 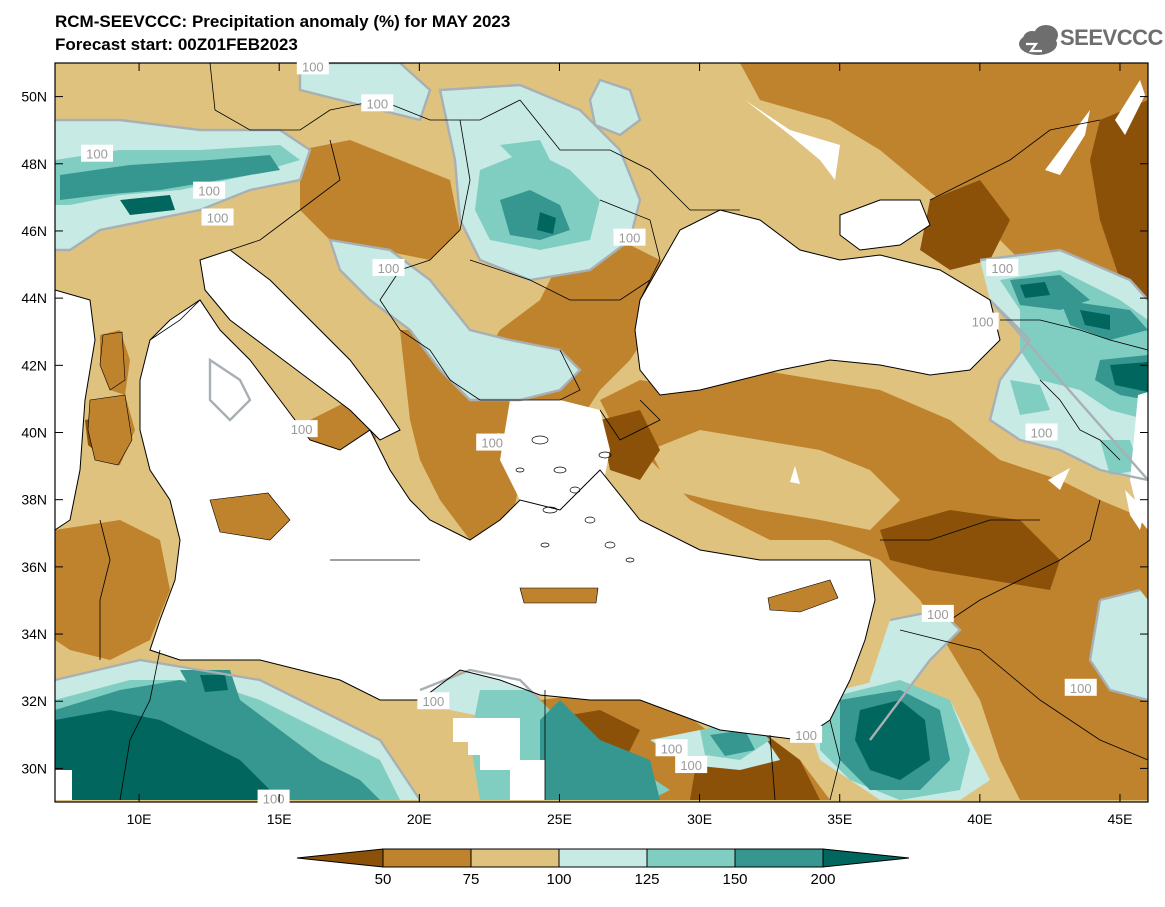 I want to click on lat-tick-label: 42N, so click(x=34, y=365).